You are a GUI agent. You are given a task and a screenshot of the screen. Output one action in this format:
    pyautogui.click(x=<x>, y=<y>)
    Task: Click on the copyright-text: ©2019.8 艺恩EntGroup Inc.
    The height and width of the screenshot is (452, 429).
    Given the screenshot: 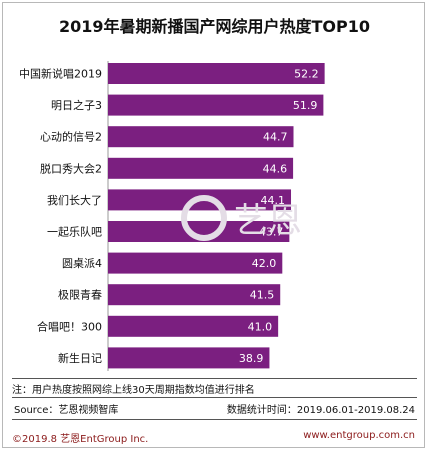 What is the action you would take?
    pyautogui.click(x=80, y=439)
    